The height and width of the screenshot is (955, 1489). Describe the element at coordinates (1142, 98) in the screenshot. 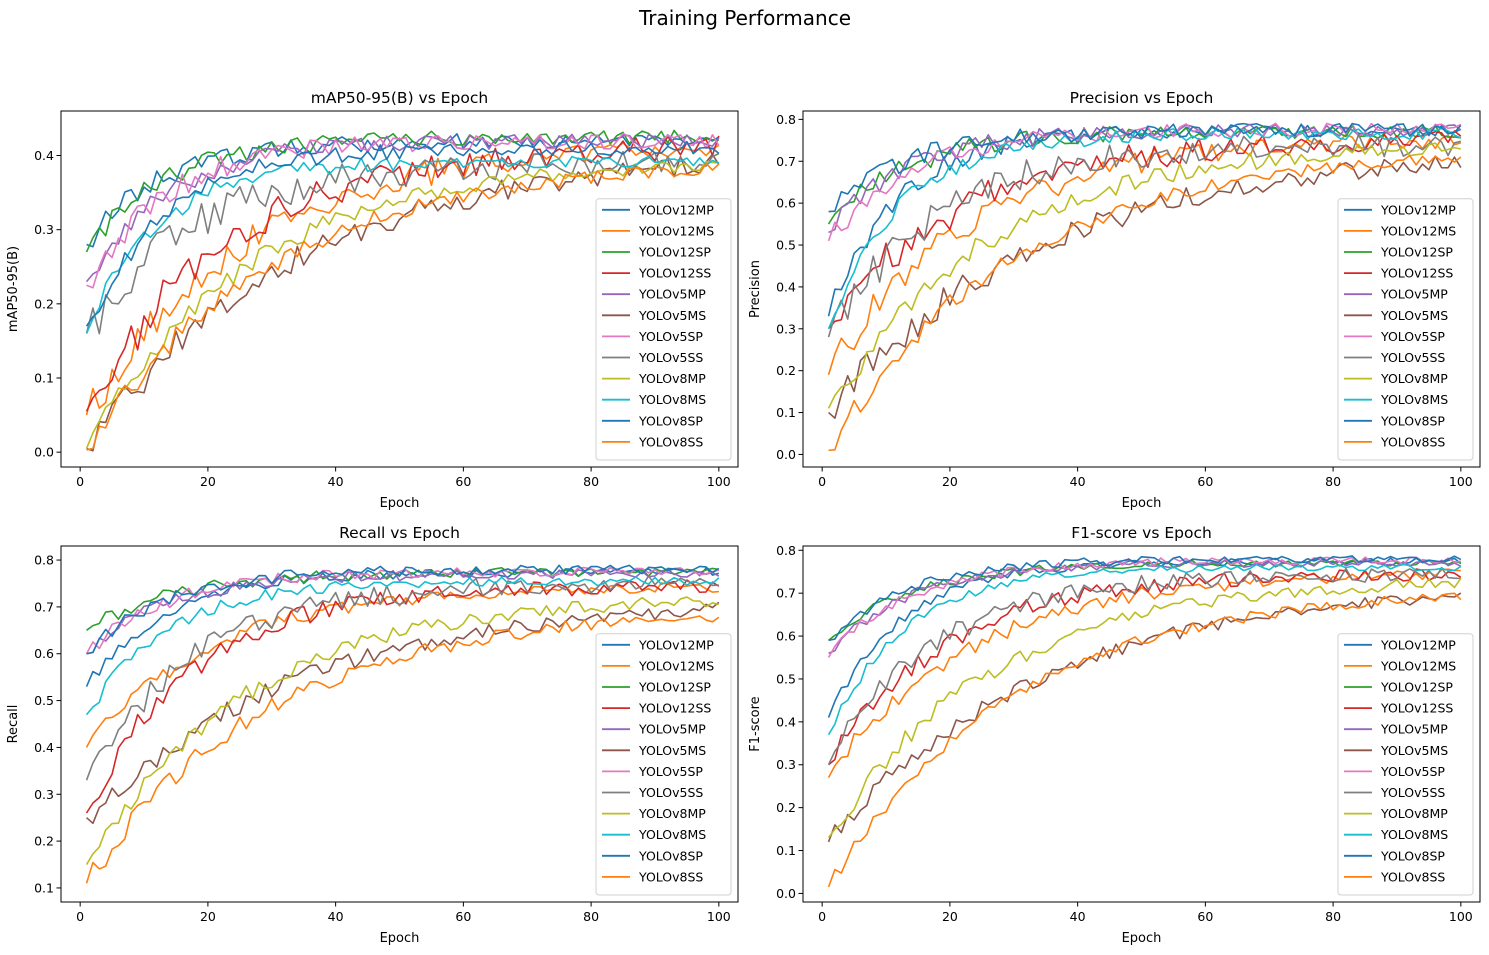

I see `subplot-title: Precision vs Epoch` at that location.